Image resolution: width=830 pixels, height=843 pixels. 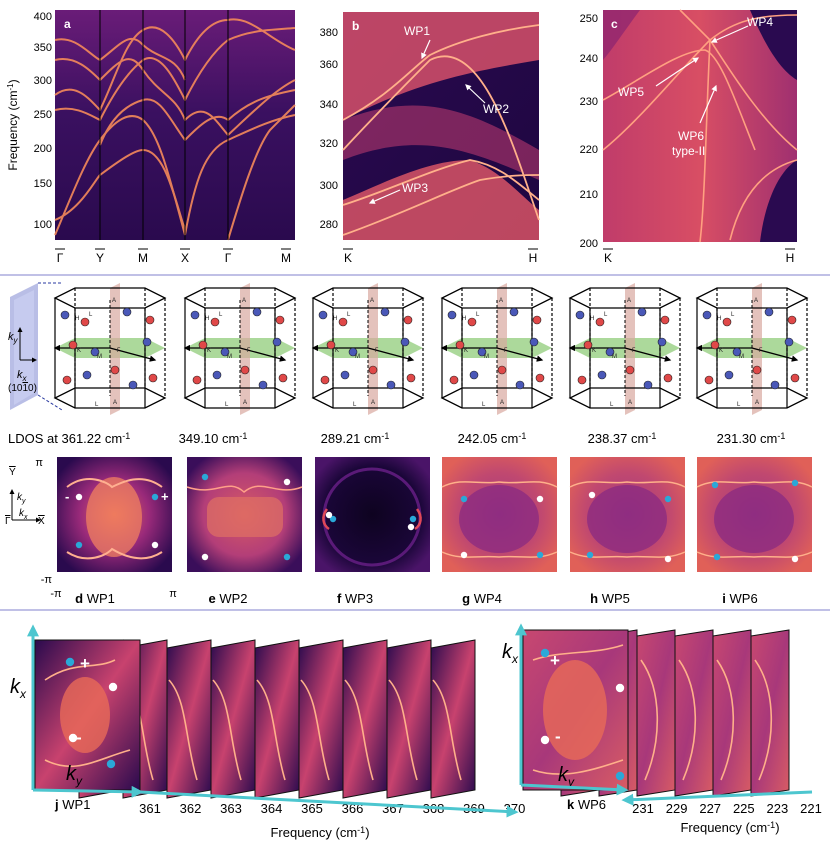 I want to click on panel-b-ytick: 340, so click(x=329, y=105).